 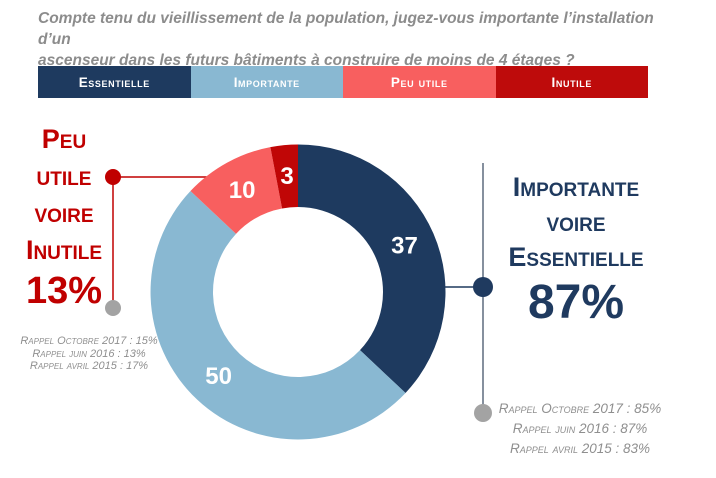 What do you see at coordinates (64, 176) in the screenshot?
I see `left-callout-word-2: utile` at bounding box center [64, 176].